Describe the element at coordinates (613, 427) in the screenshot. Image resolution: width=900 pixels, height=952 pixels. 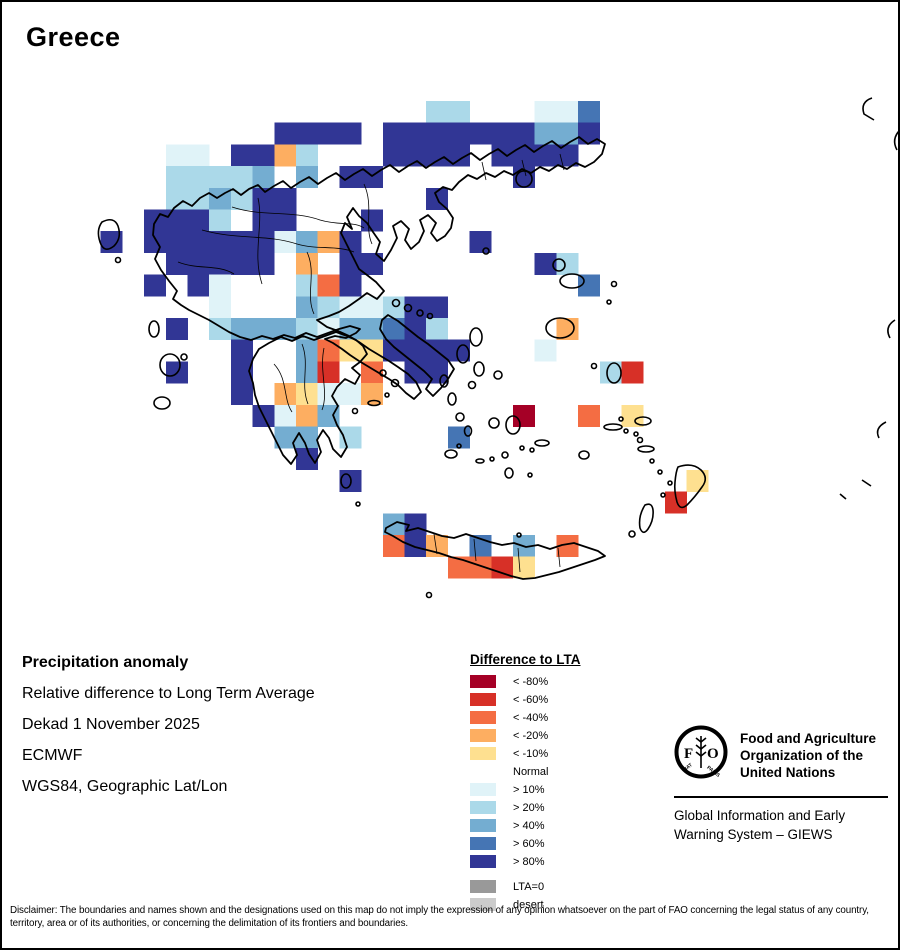
I see `ikaria-island` at that location.